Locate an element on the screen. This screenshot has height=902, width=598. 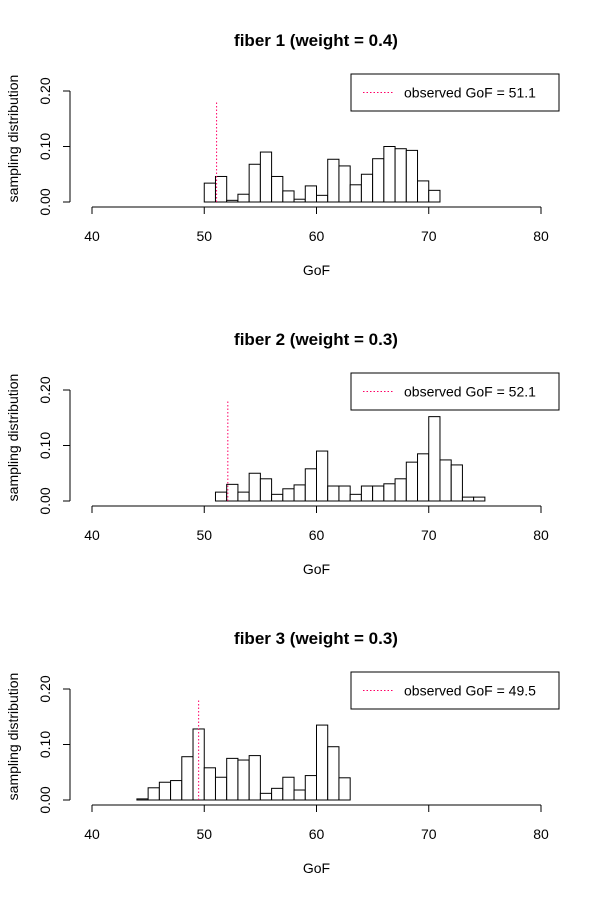
legend: observed GoF = 49.5 is located at coordinates (455, 690).